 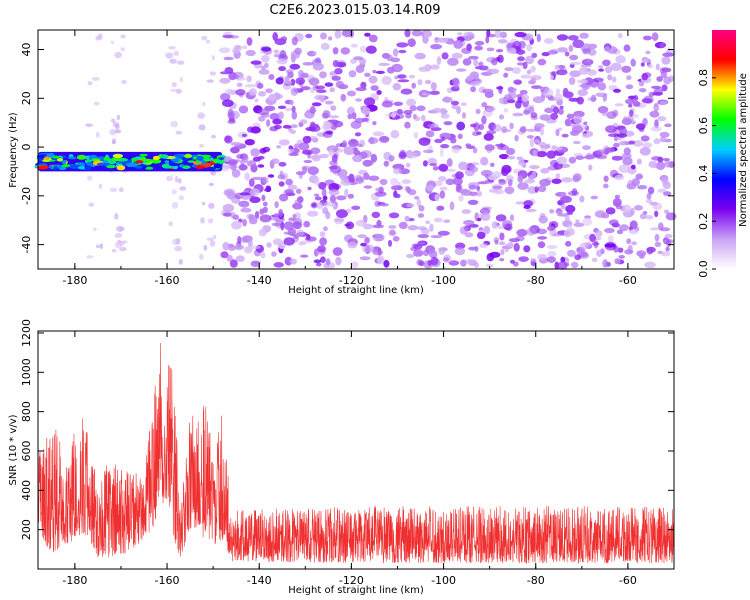 I want to click on x-tick-label: -100, so click(x=443, y=280).